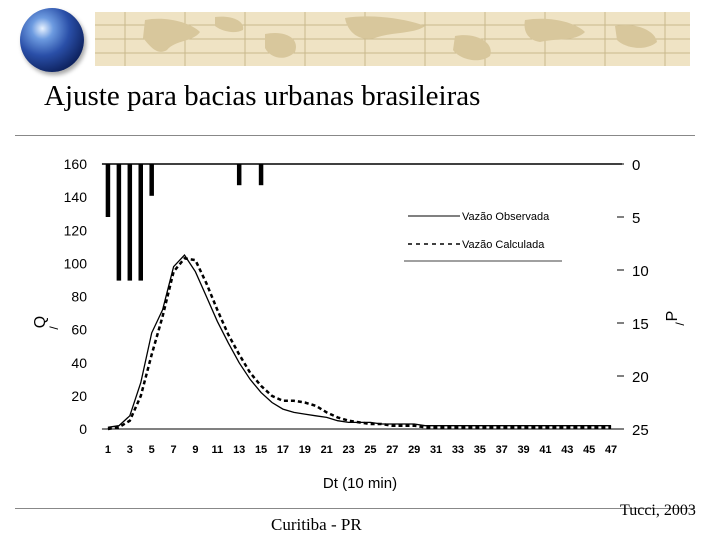 This screenshot has width=720, height=540. What do you see at coordinates (76, 197) in the screenshot?
I see `y-tick-label: 140` at bounding box center [76, 197].